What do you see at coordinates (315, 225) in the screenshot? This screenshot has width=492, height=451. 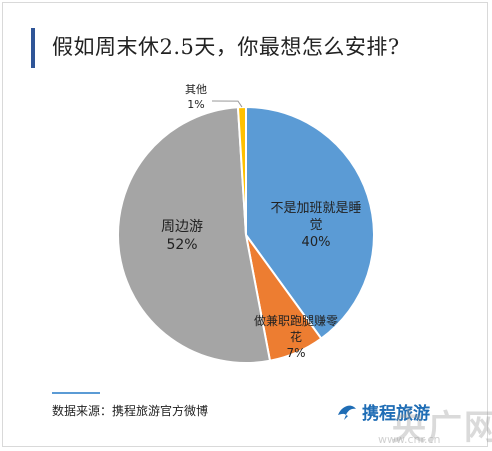 I see `slice-category-label-0: 觉` at bounding box center [315, 225].